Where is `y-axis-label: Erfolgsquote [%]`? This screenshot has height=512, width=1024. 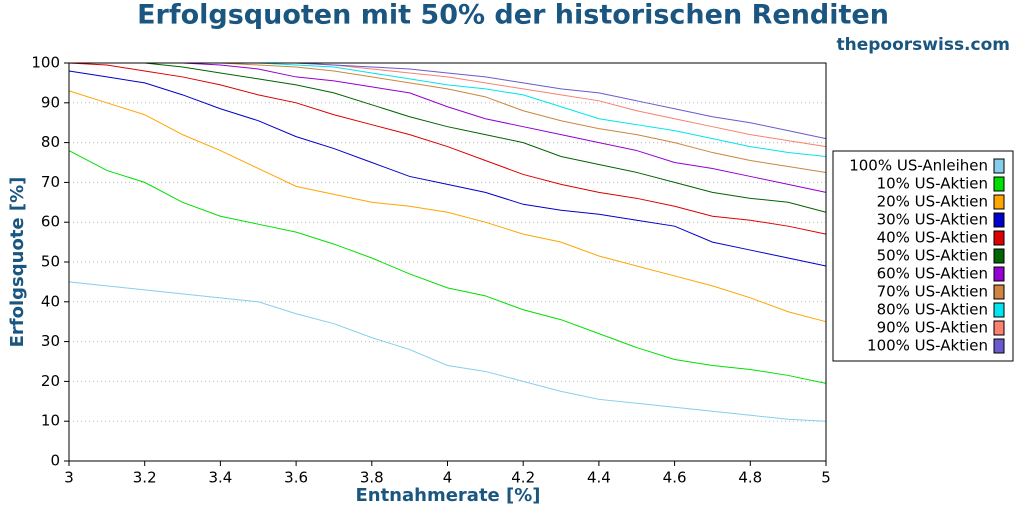 y-axis-label: Erfolgsquote [%] is located at coordinates (17, 262).